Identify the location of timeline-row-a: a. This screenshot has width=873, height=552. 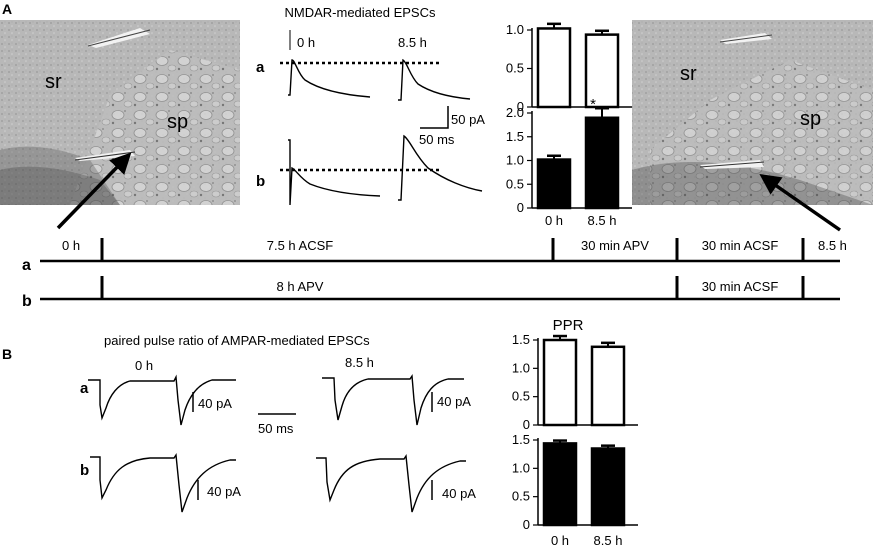
(26, 265).